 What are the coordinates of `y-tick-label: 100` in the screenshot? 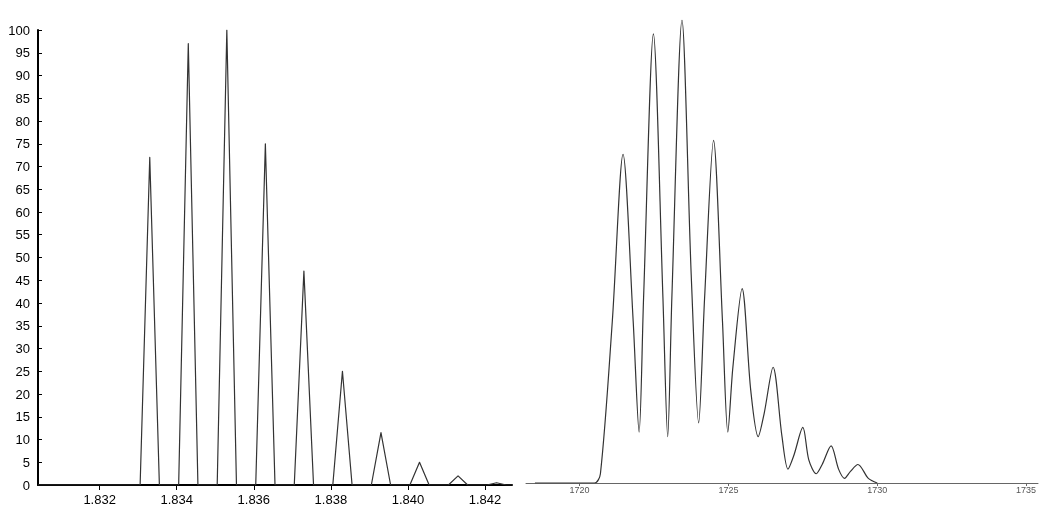 It's located at (19, 30).